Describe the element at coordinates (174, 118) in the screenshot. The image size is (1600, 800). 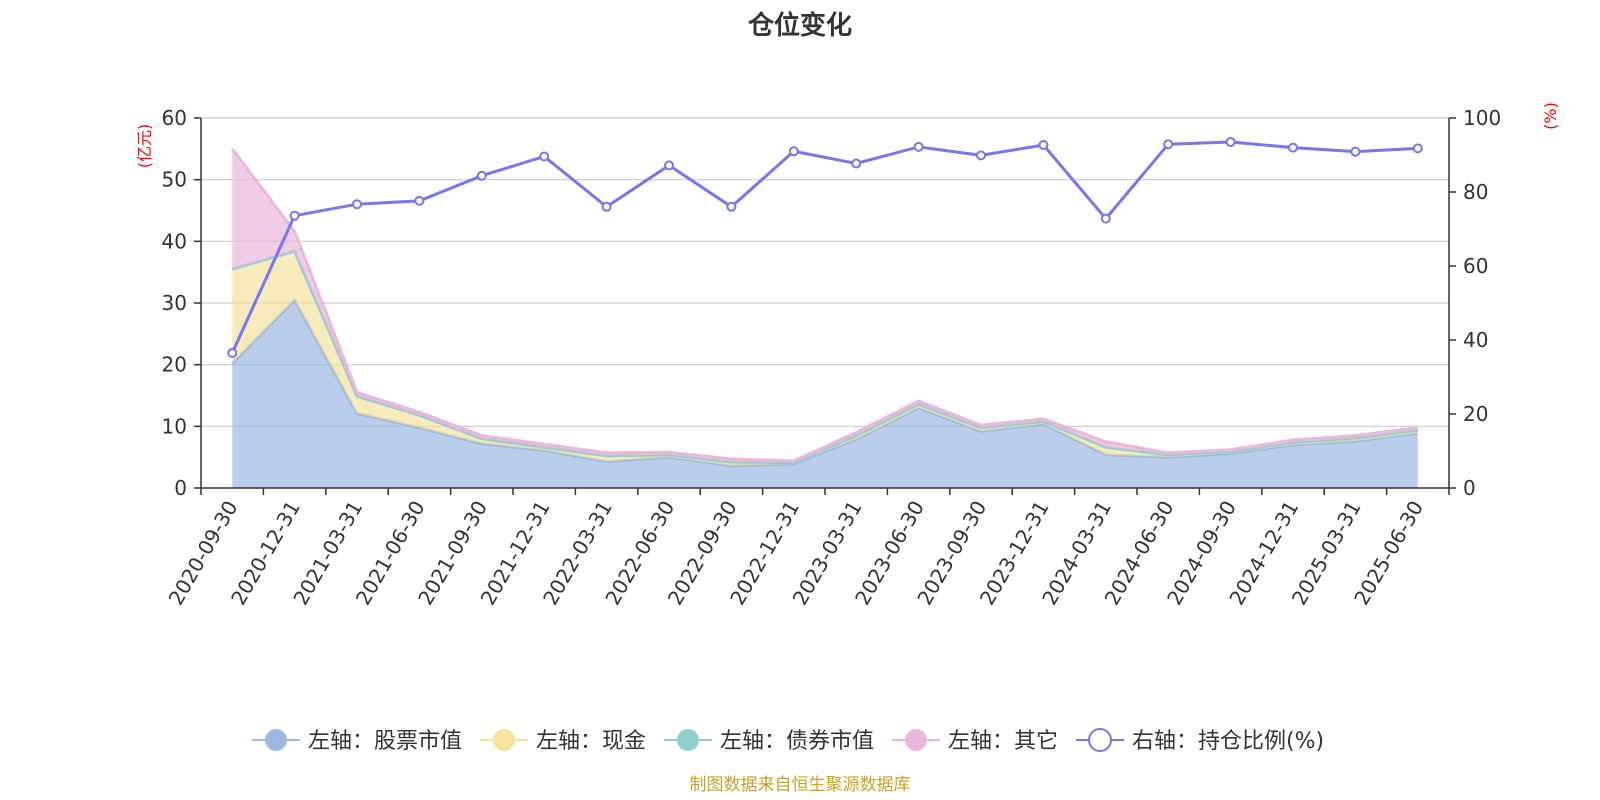
I see `left-tick-label-60: 60` at that location.